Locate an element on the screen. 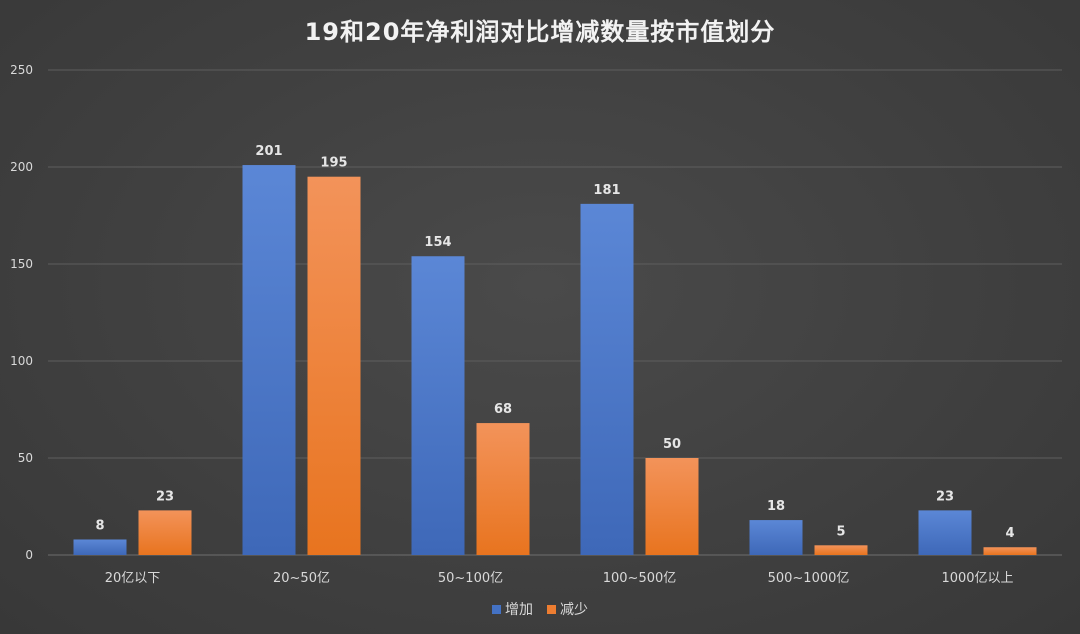 This screenshot has height=634, width=1080. x-tick-label: 1000亿以上 is located at coordinates (977, 578).